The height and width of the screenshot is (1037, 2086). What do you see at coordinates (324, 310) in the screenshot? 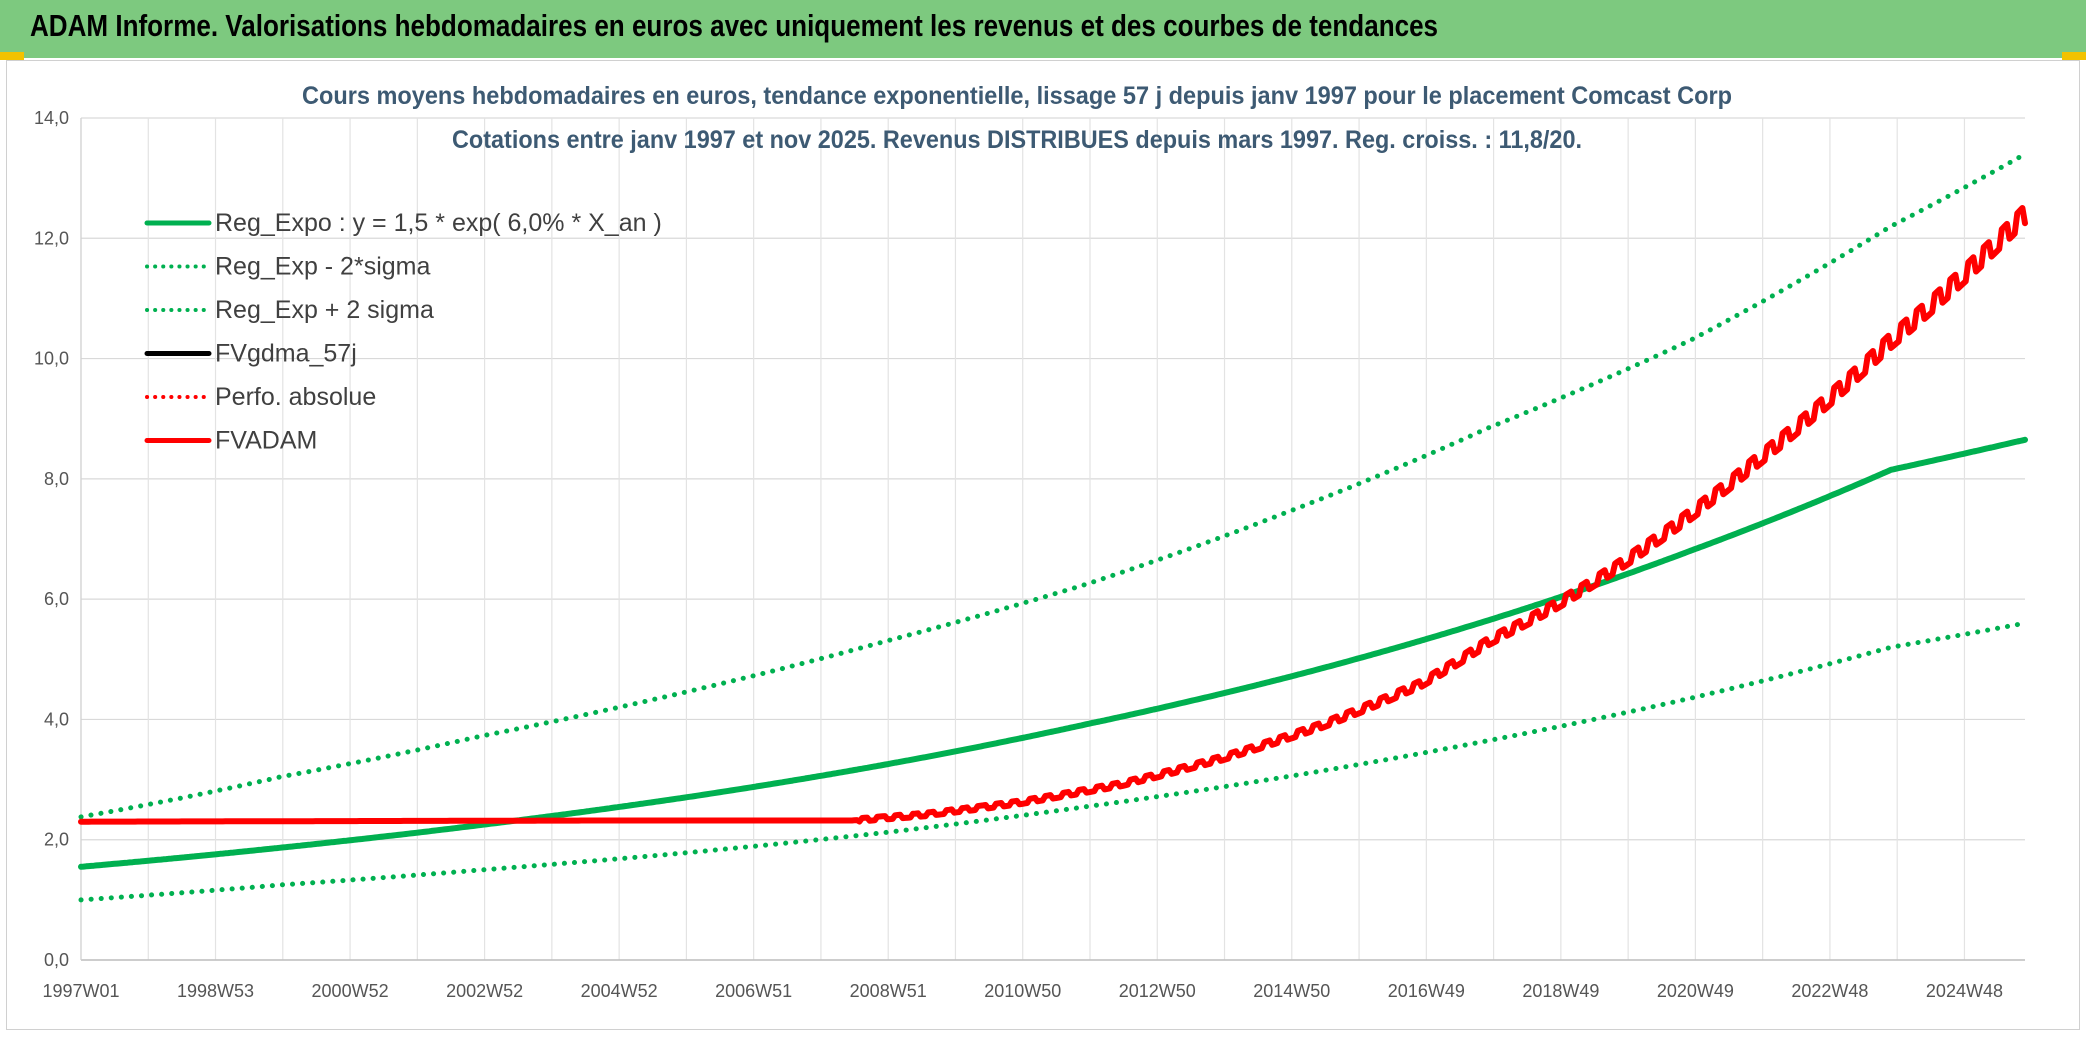
I see `legend-label-2: Reg_Exp + 2 sigma` at bounding box center [324, 310].